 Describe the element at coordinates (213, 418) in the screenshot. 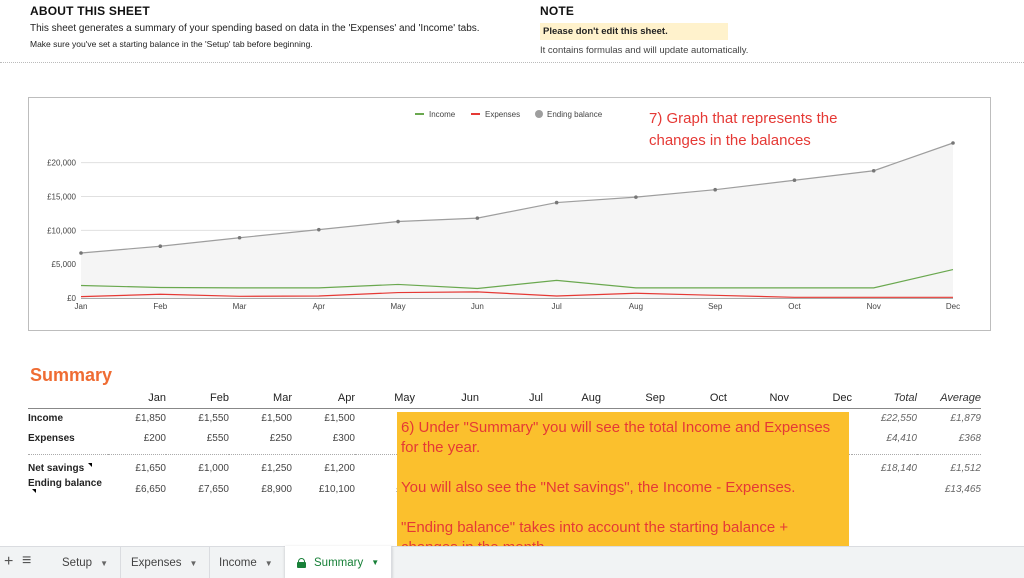

I see `cell: £1,550` at that location.